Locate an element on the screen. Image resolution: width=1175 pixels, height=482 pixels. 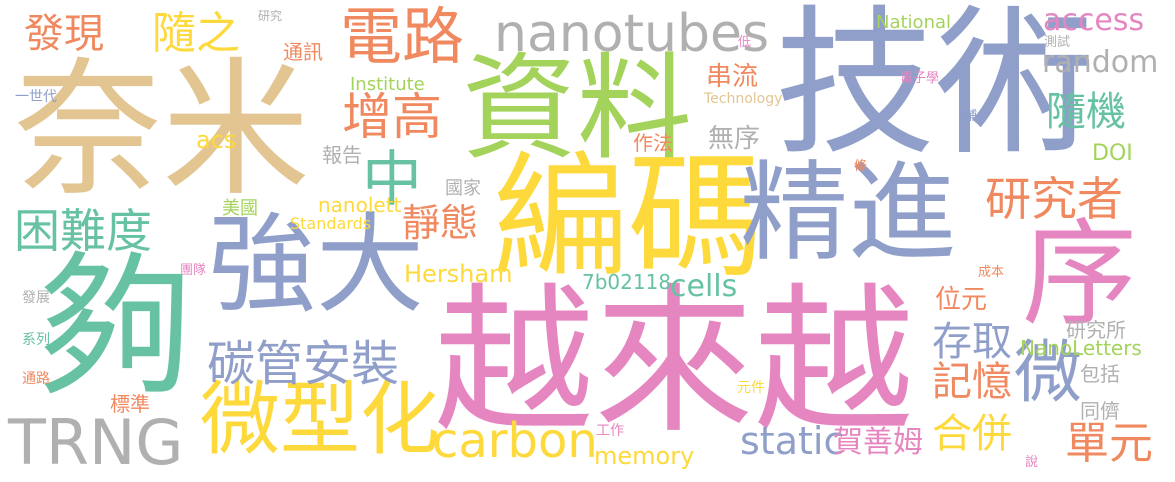
word: 碳管安裝 is located at coordinates (303, 364).